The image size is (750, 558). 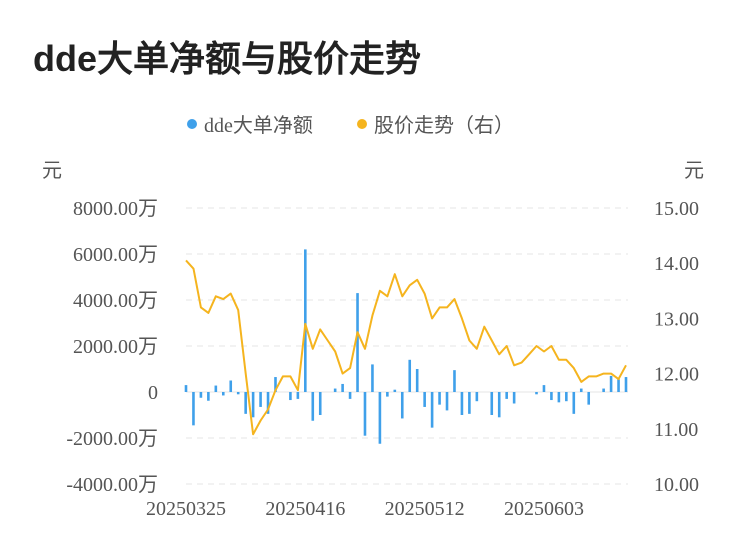 What do you see at coordinates (112, 485) in the screenshot?
I see `left-tick-label: -4000.00万` at bounding box center [112, 485].